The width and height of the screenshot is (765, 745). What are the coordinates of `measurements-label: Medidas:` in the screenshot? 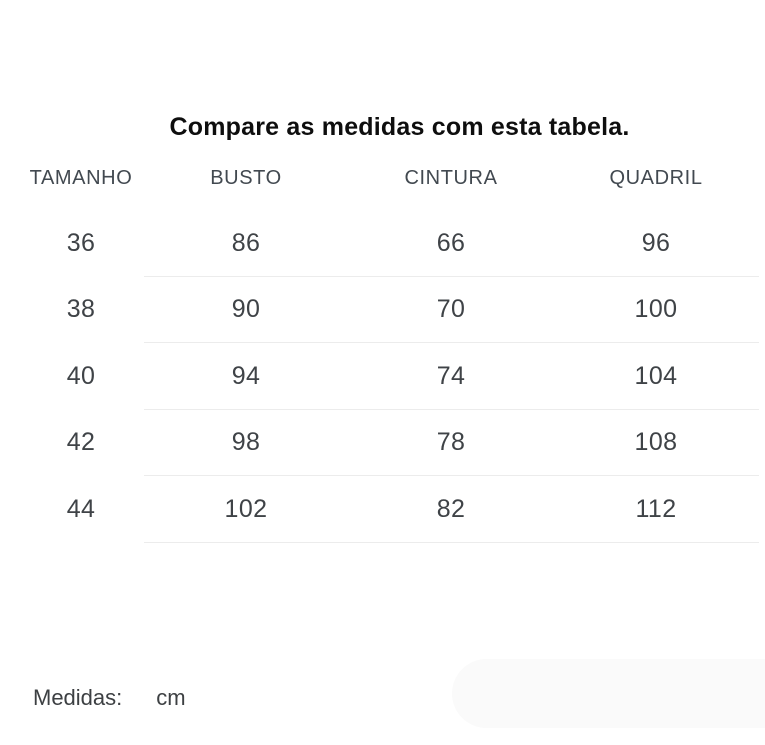 It's located at (78, 697).